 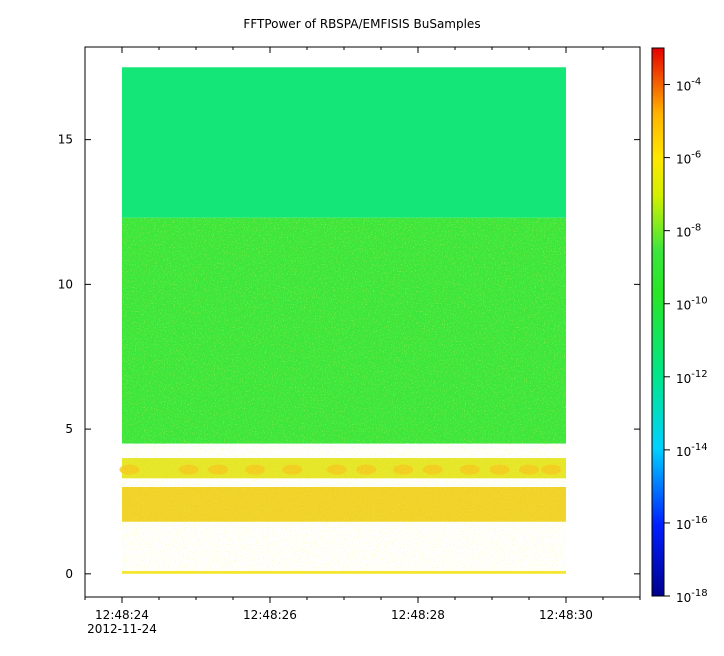 I want to click on x-tick-label: 12:48:26, so click(x=270, y=615).